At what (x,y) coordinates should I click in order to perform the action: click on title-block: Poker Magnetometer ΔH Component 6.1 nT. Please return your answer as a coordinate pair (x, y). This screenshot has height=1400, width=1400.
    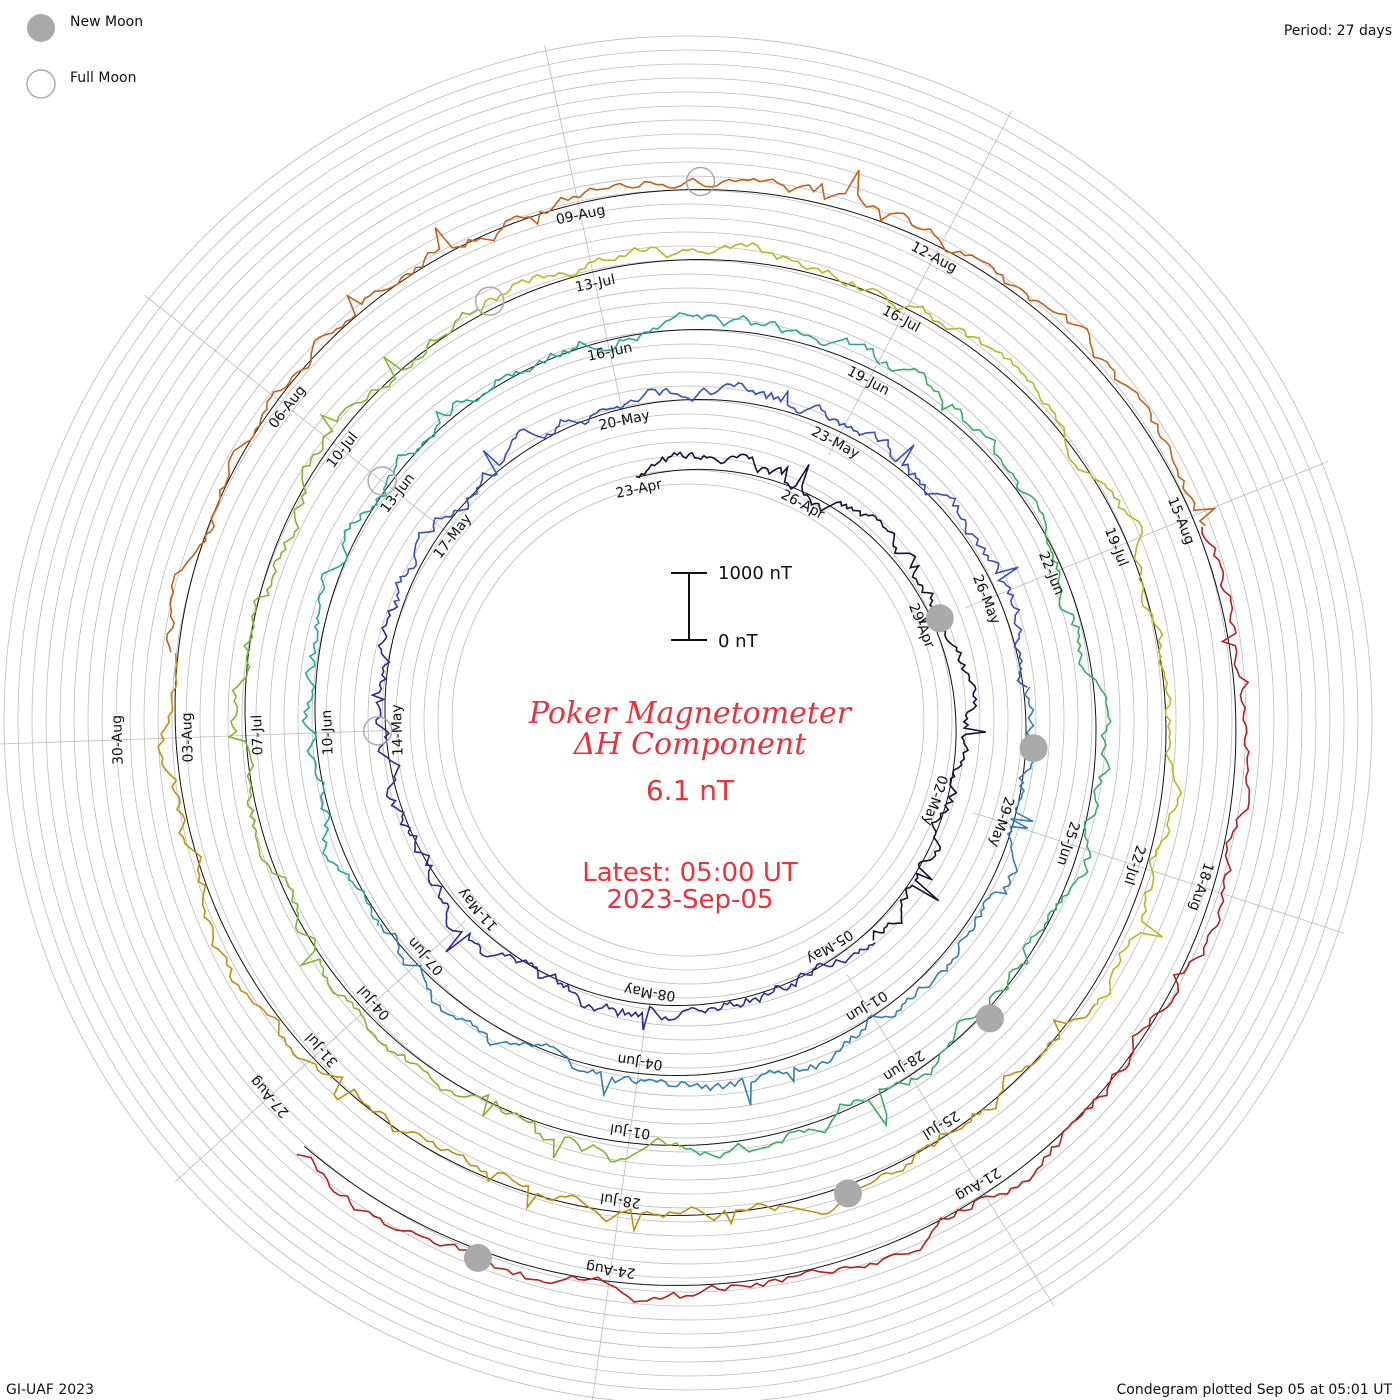
    Looking at the image, I should click on (690, 752).